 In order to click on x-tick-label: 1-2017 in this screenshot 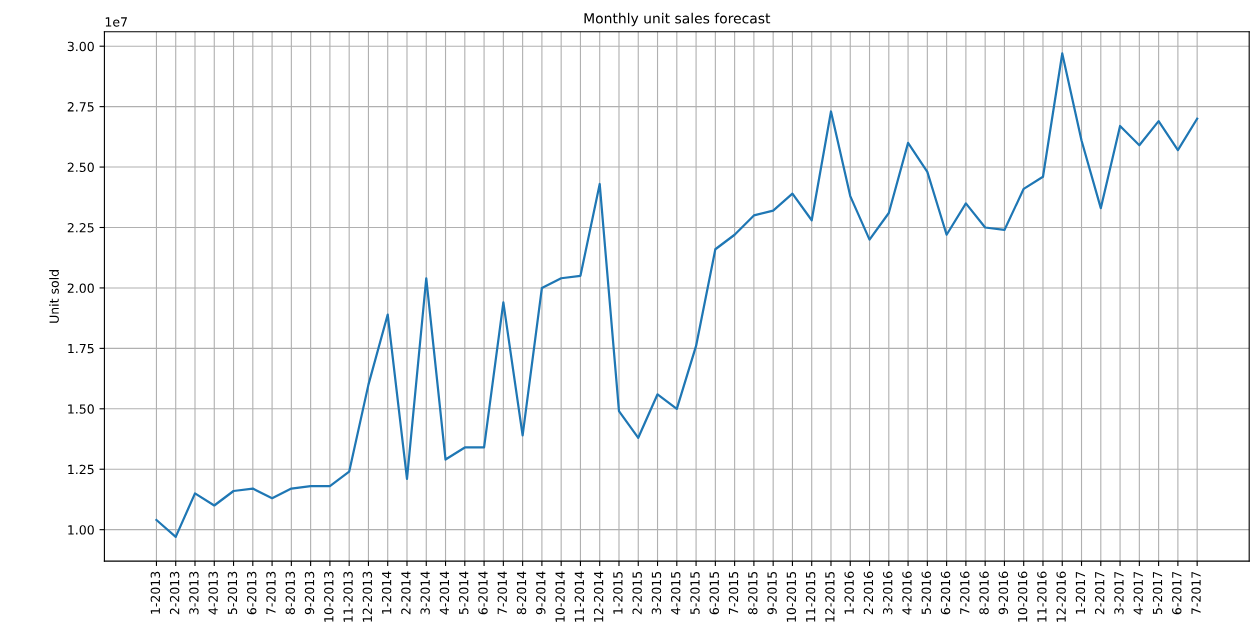, I will do `click(1080, 592)`.